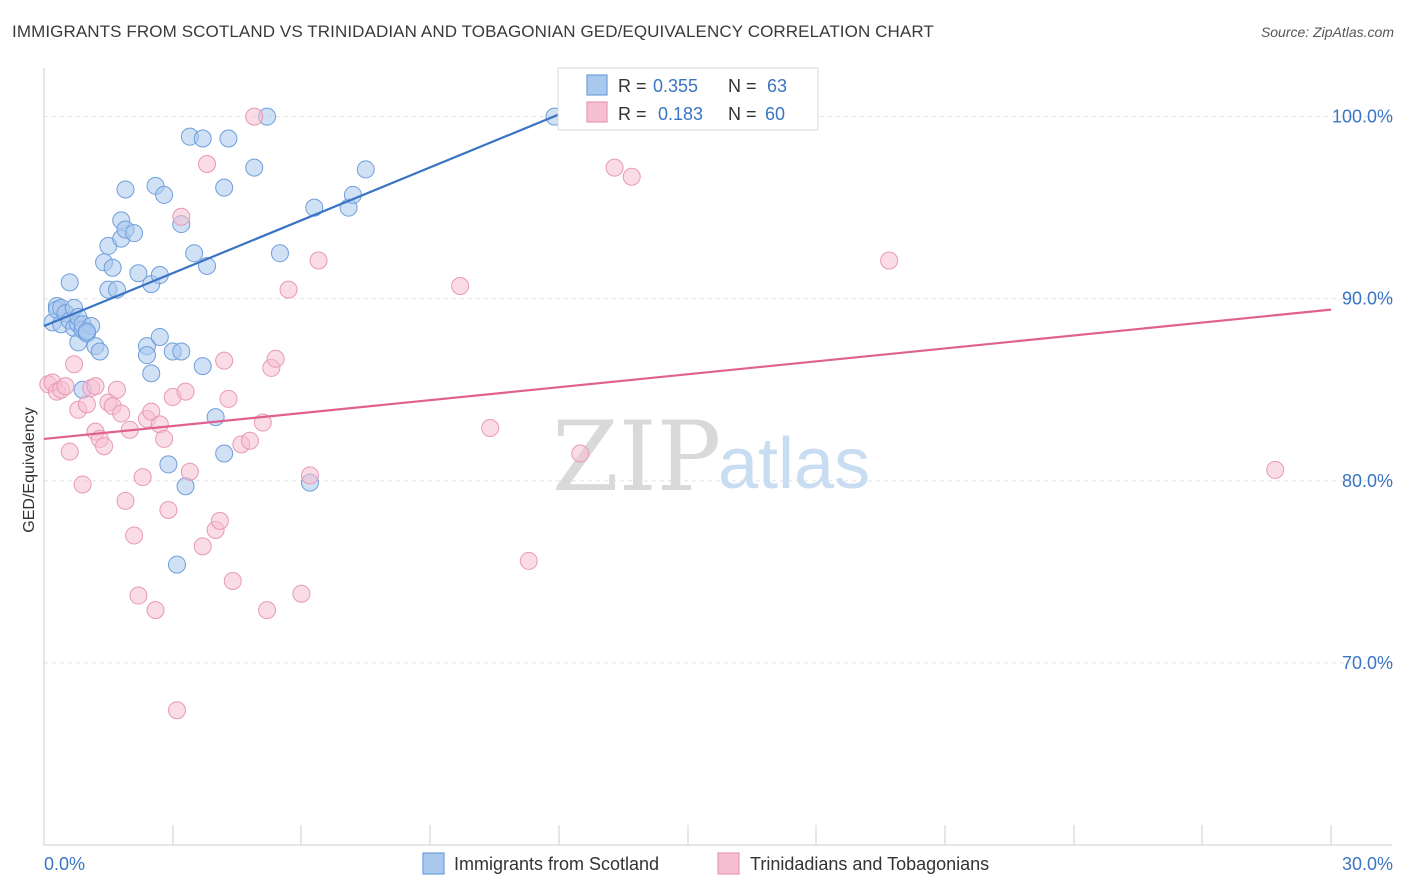  I want to click on stats-n-label-pink: N =, so click(742, 114).